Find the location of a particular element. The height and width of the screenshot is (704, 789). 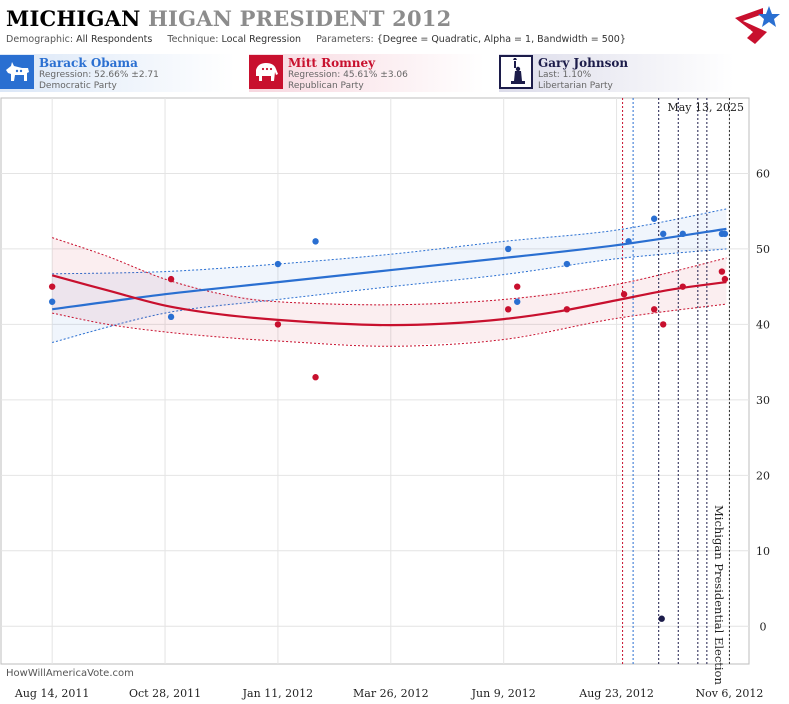

page-title: MICHIGAN HIGAN PRESIDENT 2012 is located at coordinates (228, 18).